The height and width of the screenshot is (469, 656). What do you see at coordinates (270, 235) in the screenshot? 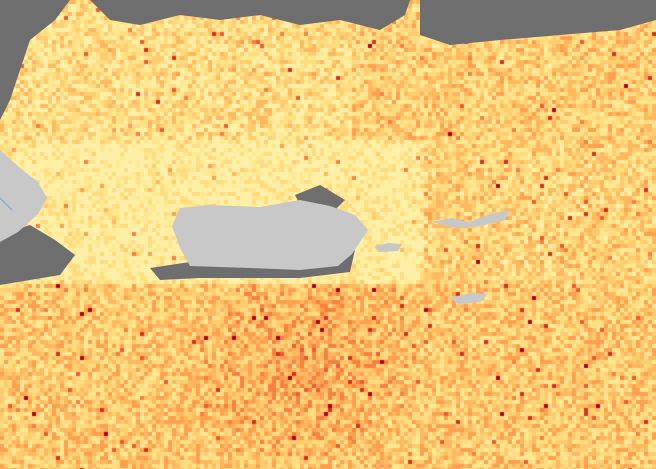
I see `puerto-rico` at bounding box center [270, 235].